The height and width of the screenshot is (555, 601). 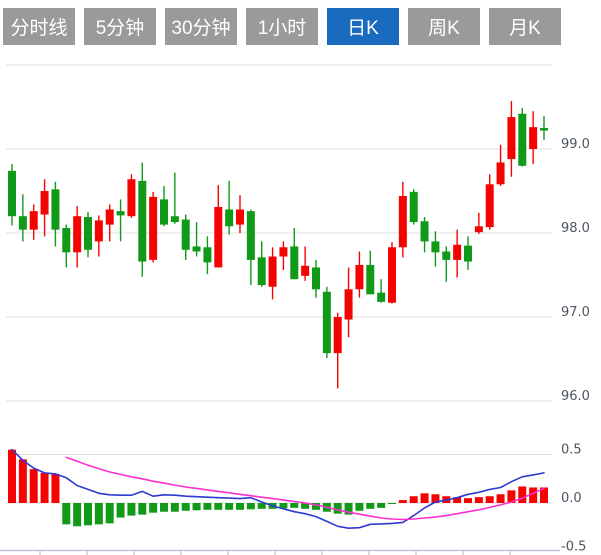 I want to click on price-axis-label: 97.0, so click(x=575, y=312).